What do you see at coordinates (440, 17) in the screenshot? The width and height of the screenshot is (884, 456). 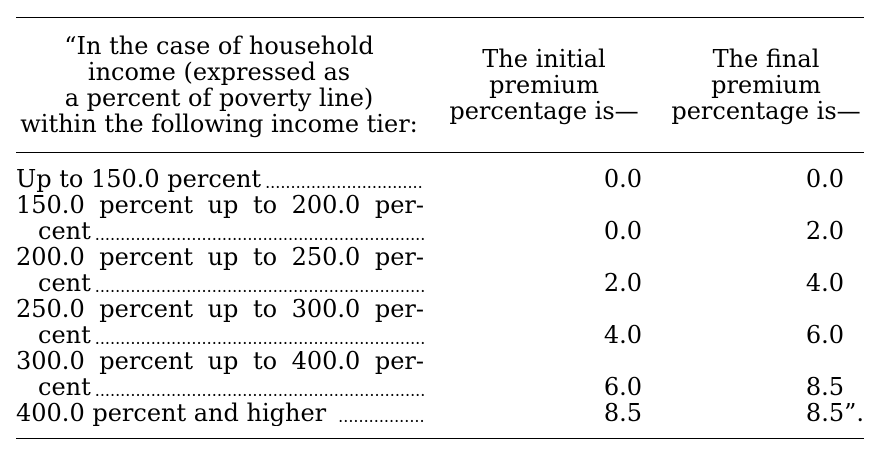 I see `top-rule` at bounding box center [440, 17].